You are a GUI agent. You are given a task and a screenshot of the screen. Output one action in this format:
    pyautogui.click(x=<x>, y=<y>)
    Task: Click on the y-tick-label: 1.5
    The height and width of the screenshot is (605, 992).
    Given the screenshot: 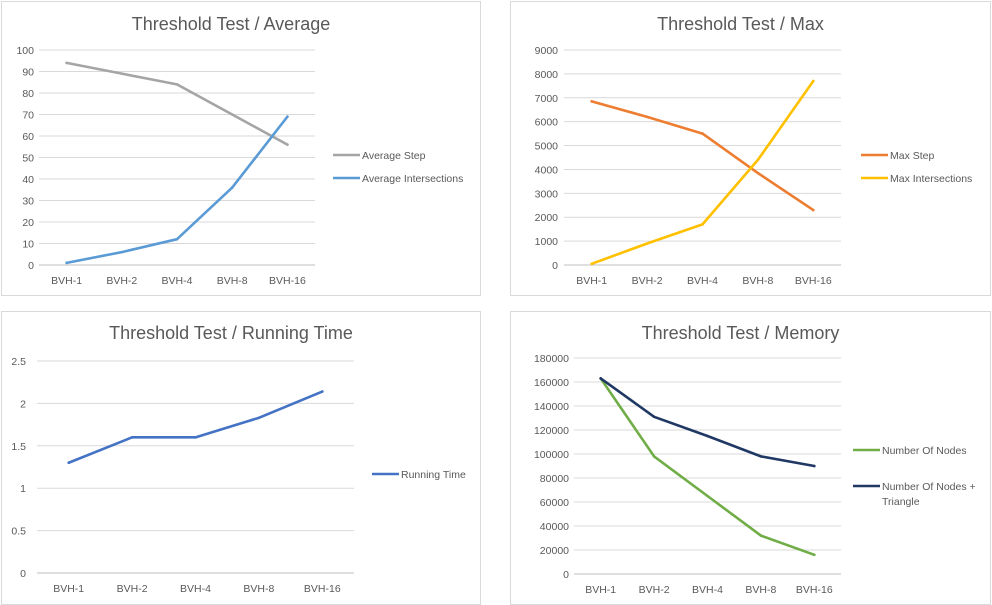 What is the action you would take?
    pyautogui.click(x=18, y=447)
    